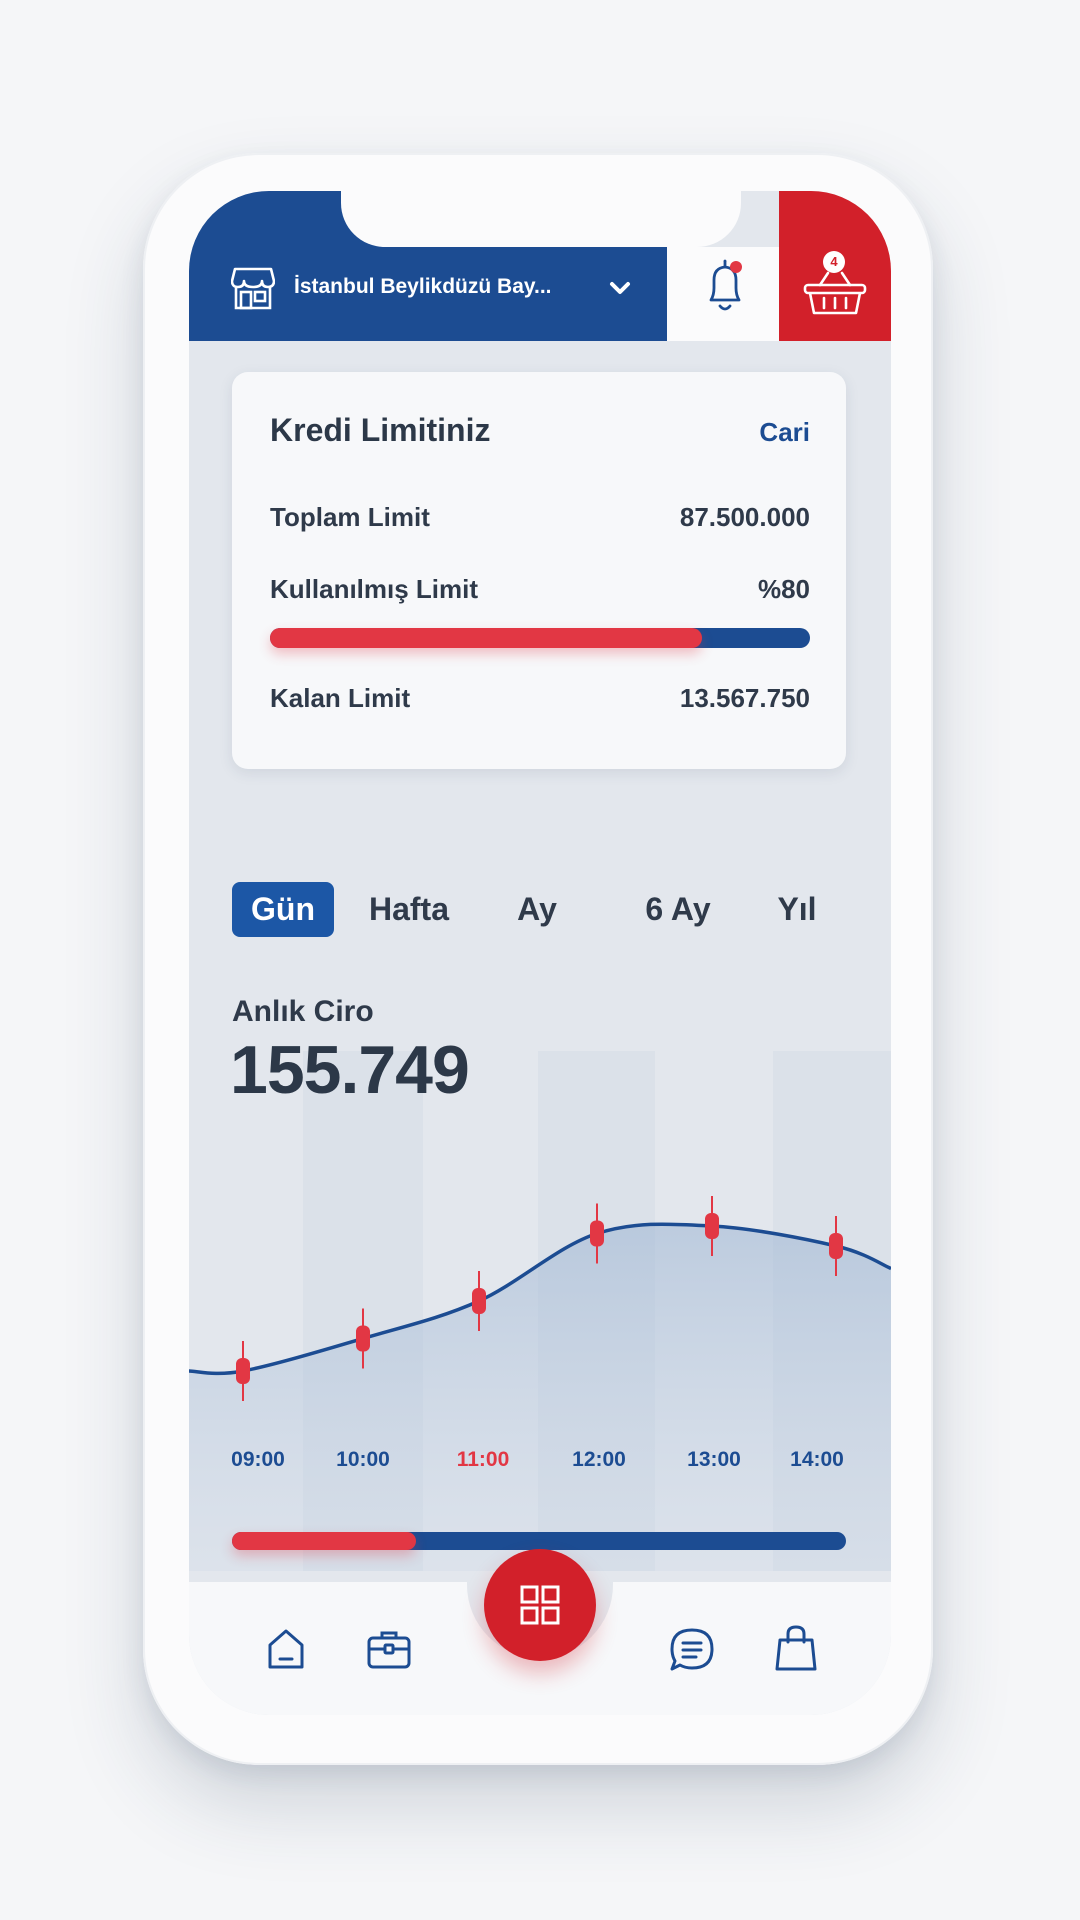 This screenshot has width=1080, height=1920. Describe the element at coordinates (744, 517) in the screenshot. I see `total-limit-value: 87.500.000` at that location.